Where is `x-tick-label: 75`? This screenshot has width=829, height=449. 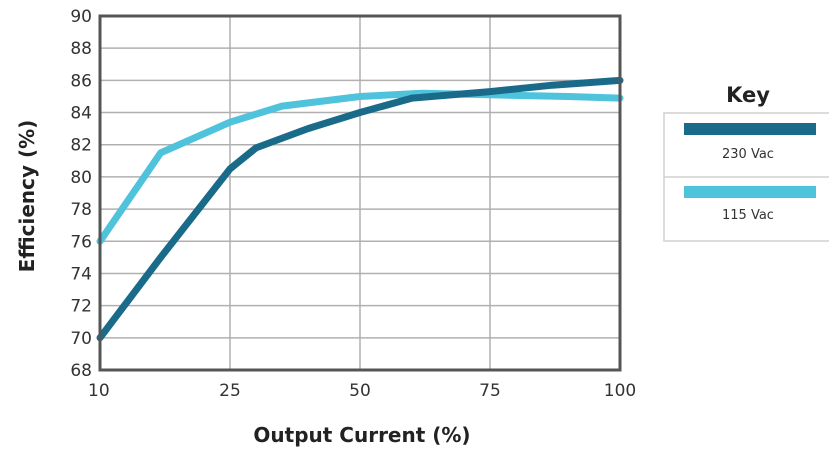
x-tick-label: 75 is located at coordinates (490, 391).